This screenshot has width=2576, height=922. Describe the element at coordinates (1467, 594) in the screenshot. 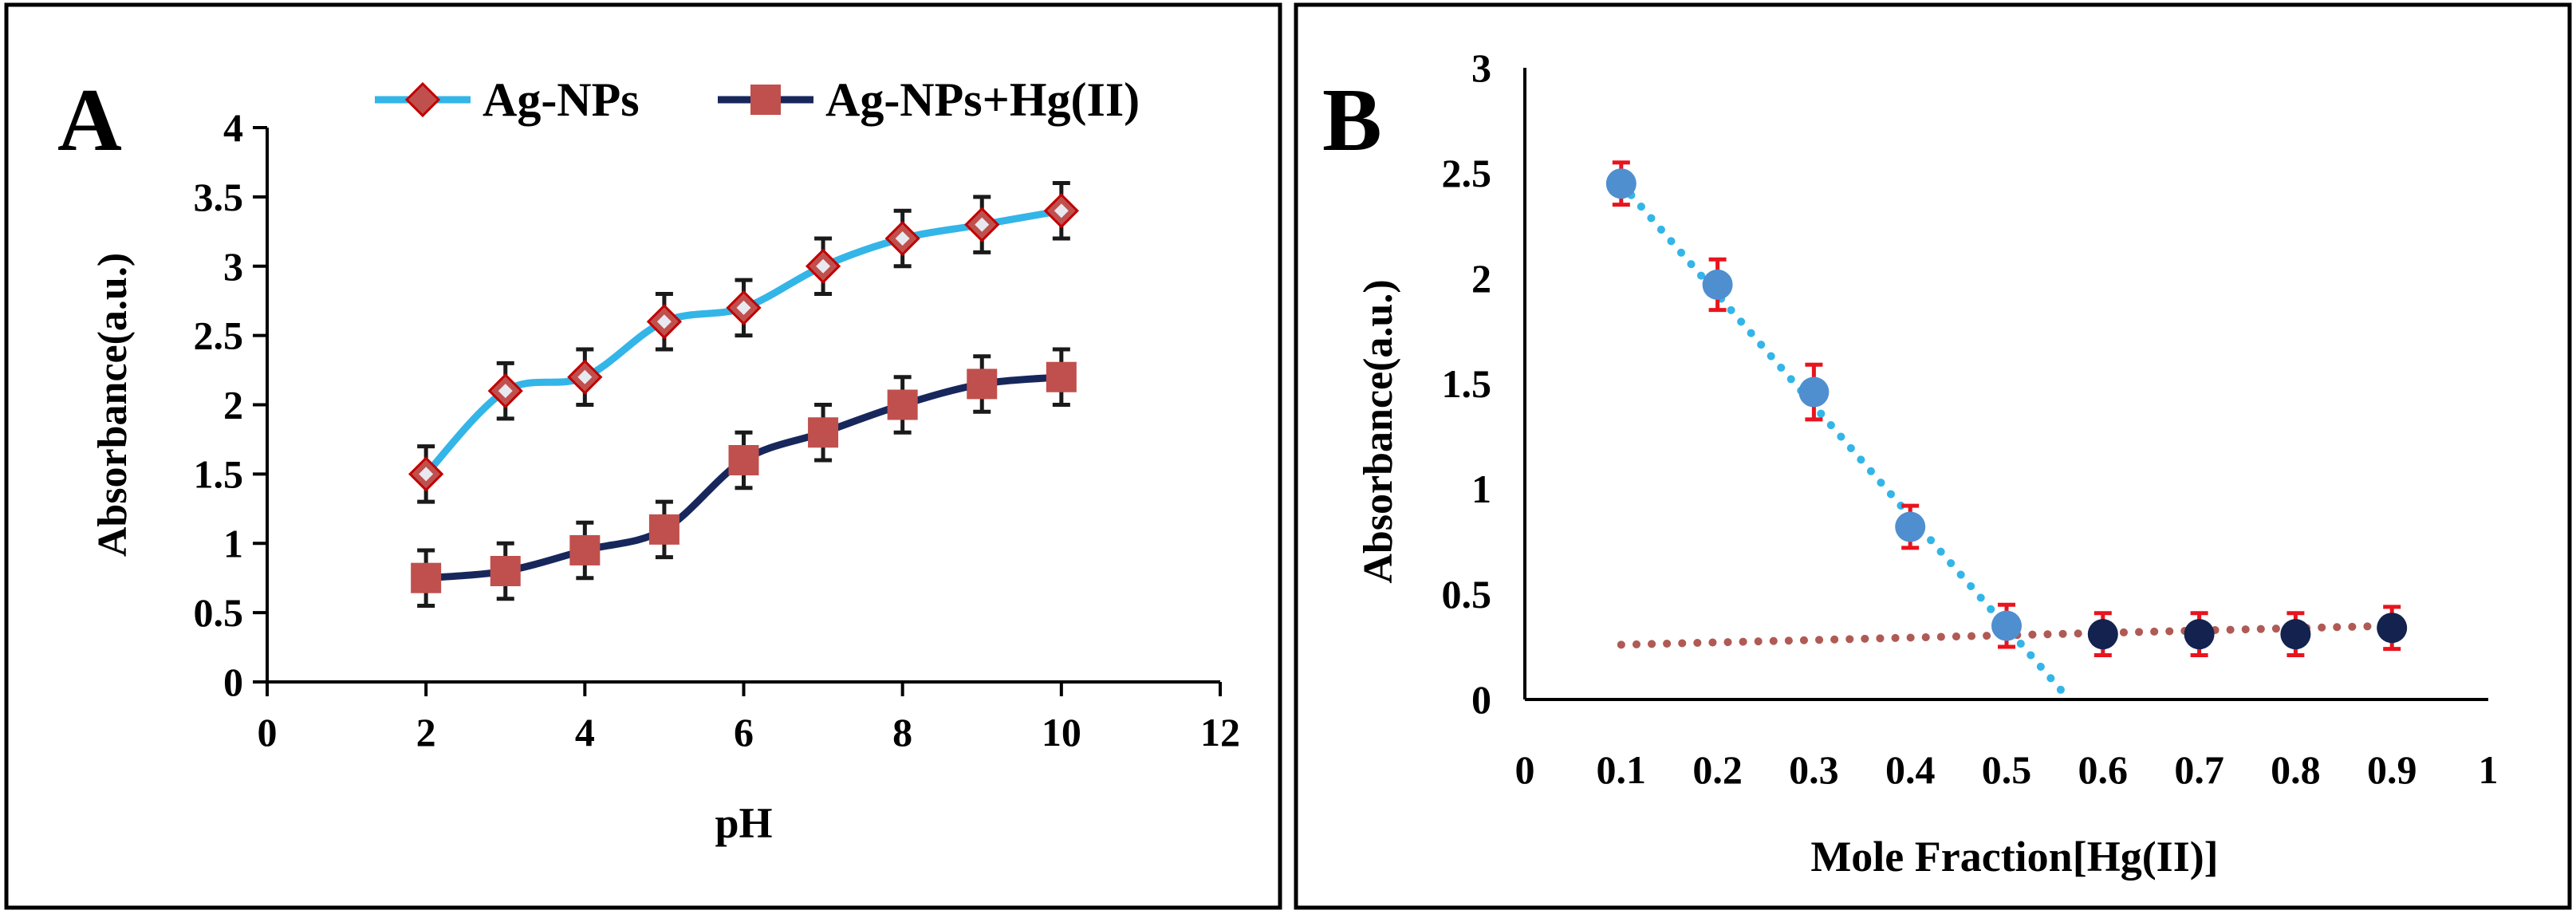

I see `panel-b-y-tick-label: 0.5` at that location.